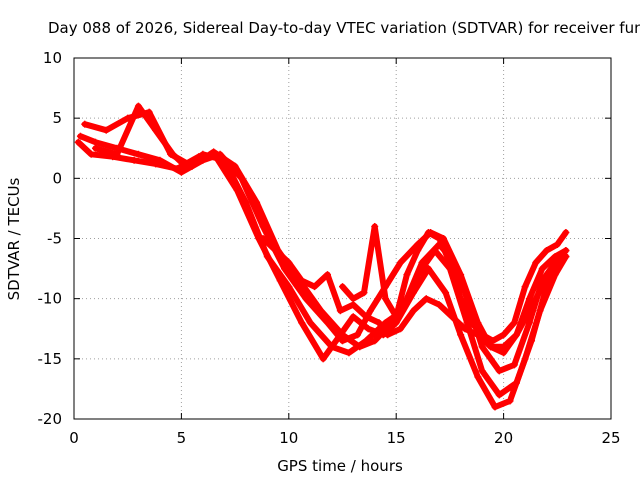  What do you see at coordinates (54, 239) in the screenshot?
I see `y-tick-label: -5` at bounding box center [54, 239].